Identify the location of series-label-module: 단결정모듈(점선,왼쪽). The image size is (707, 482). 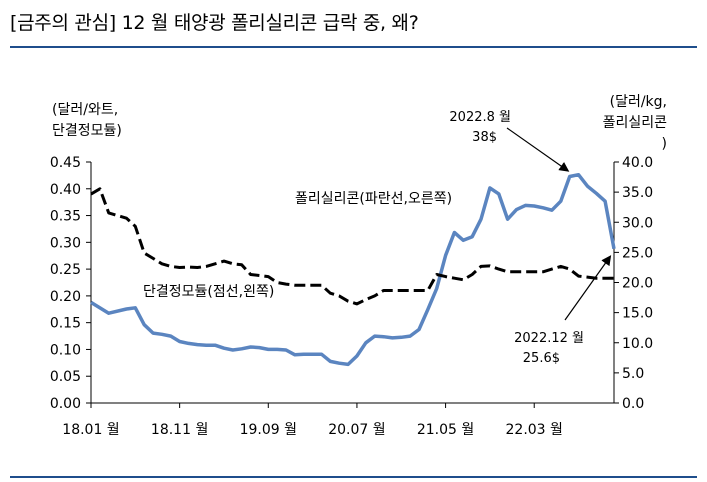
(208, 292).